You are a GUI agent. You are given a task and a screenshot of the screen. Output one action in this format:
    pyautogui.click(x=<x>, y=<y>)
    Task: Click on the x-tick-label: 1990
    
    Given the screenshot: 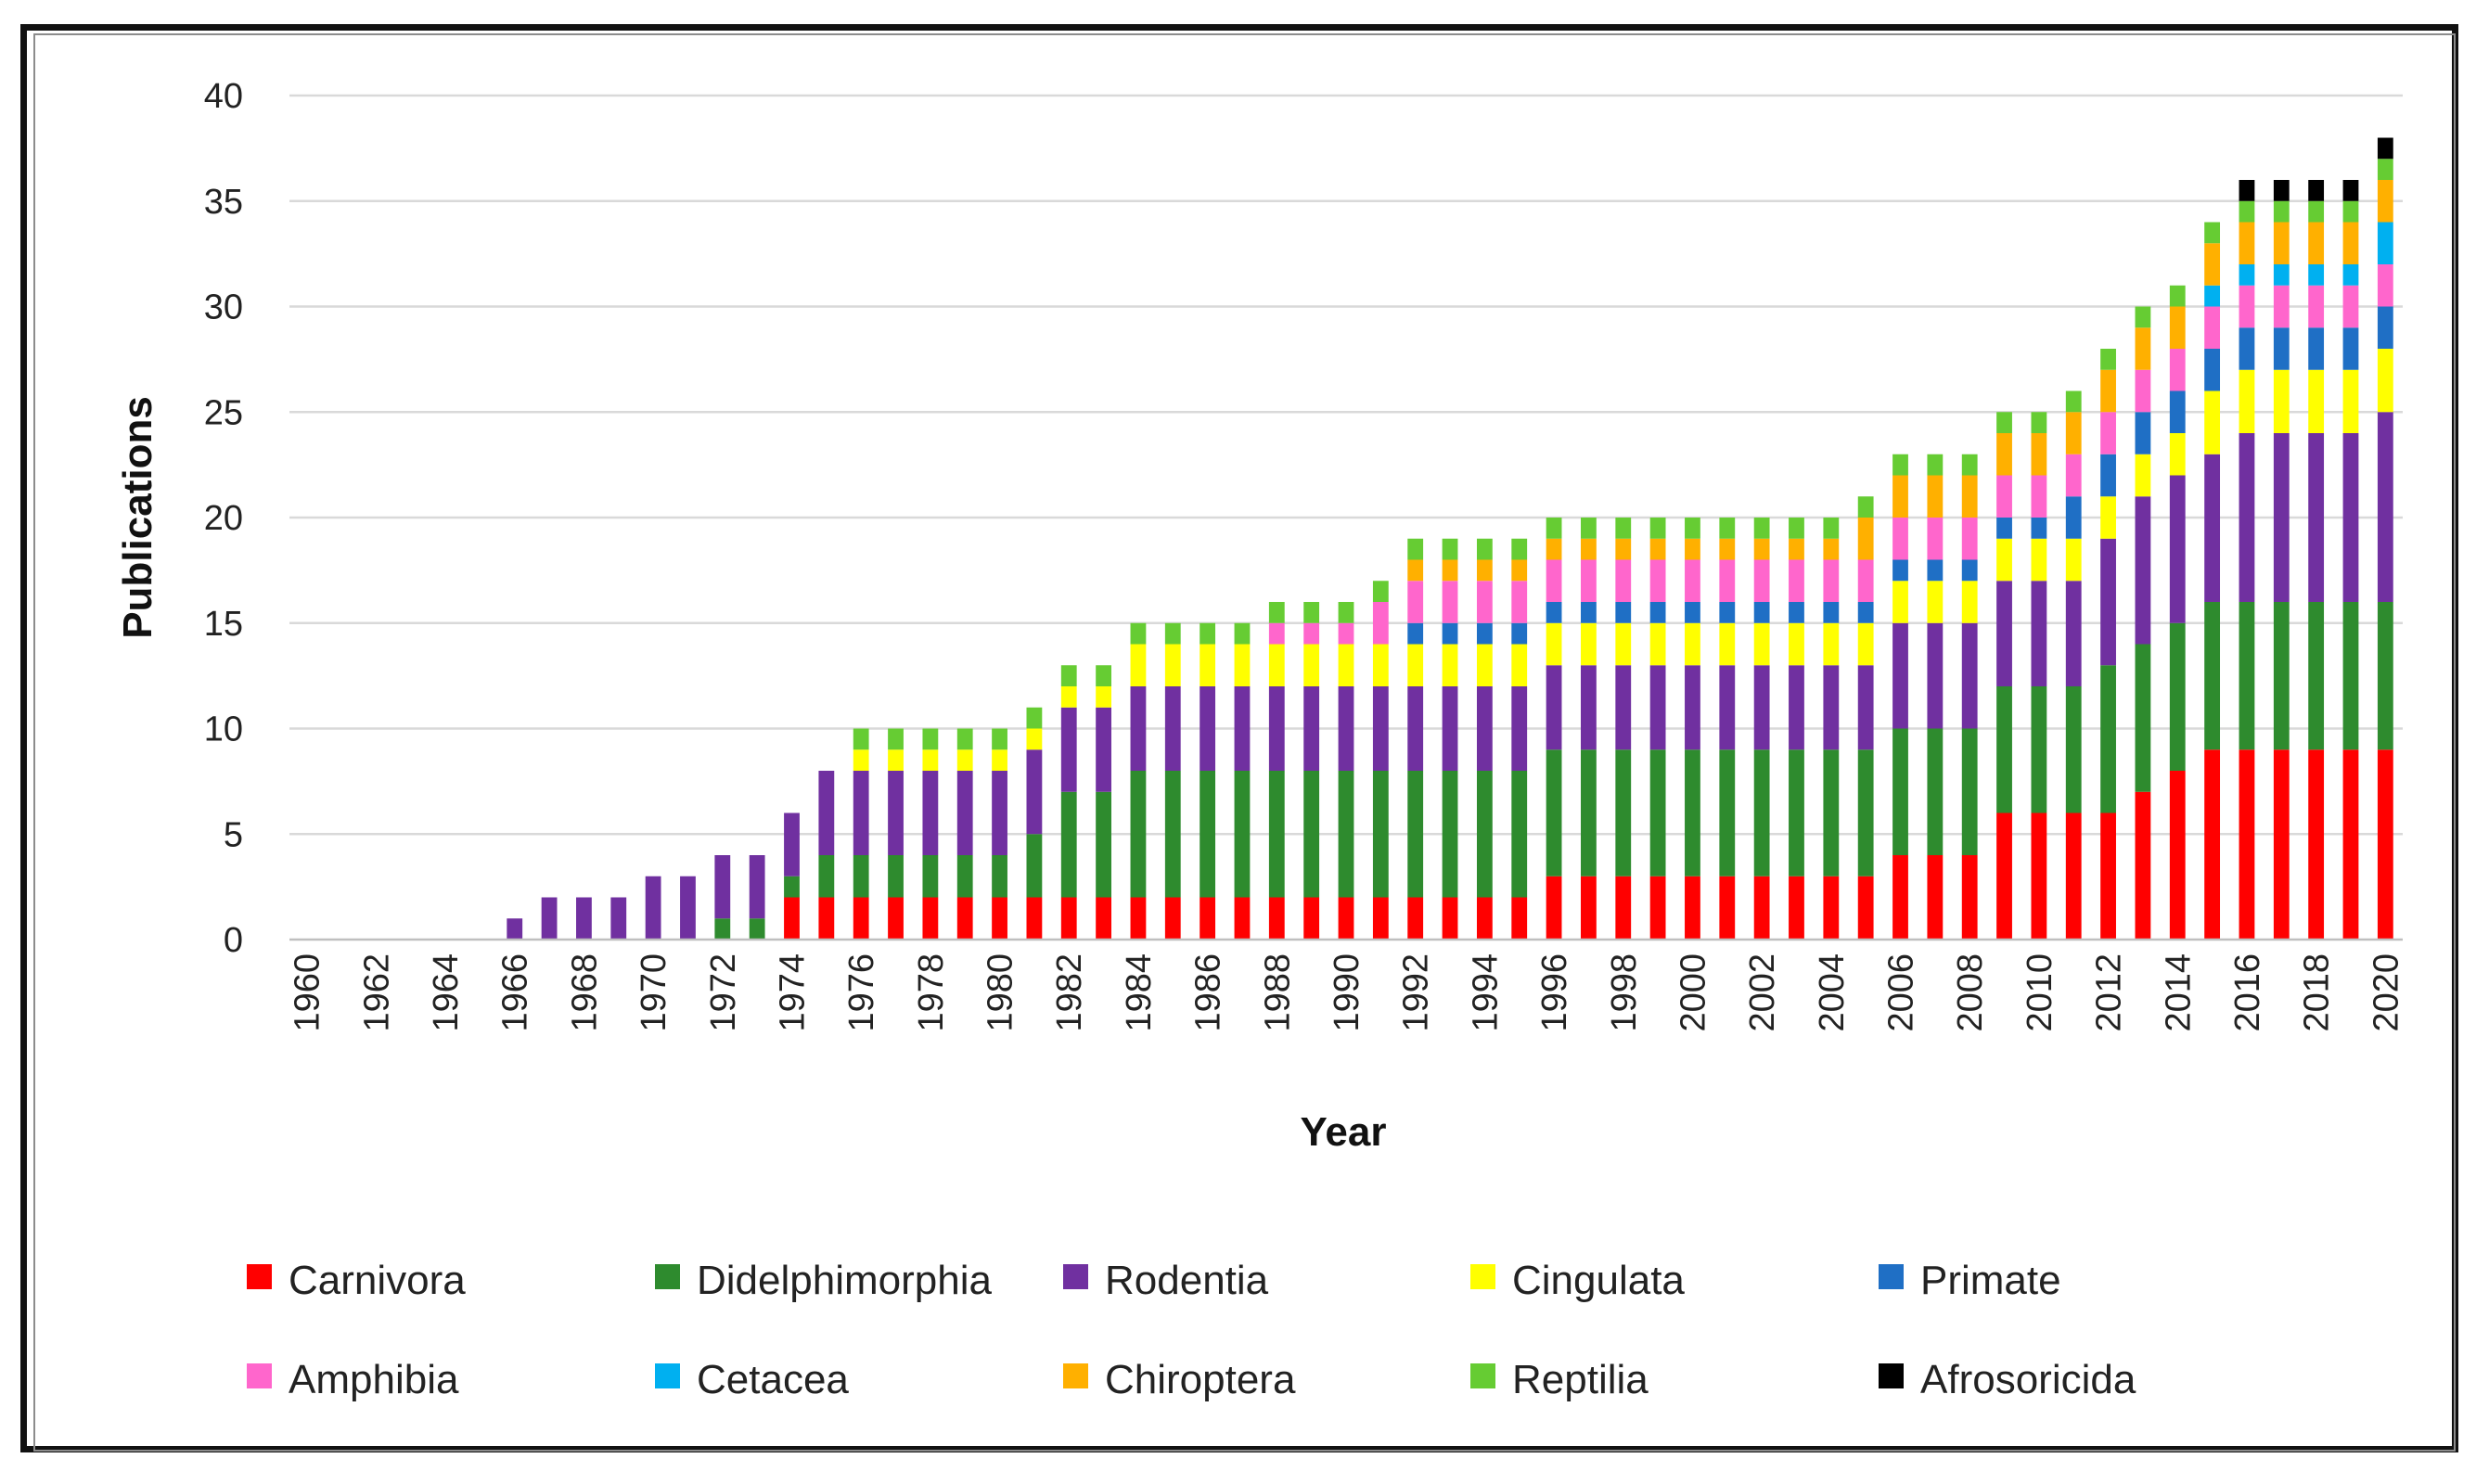 What is the action you would take?
    pyautogui.click(x=1347, y=992)
    